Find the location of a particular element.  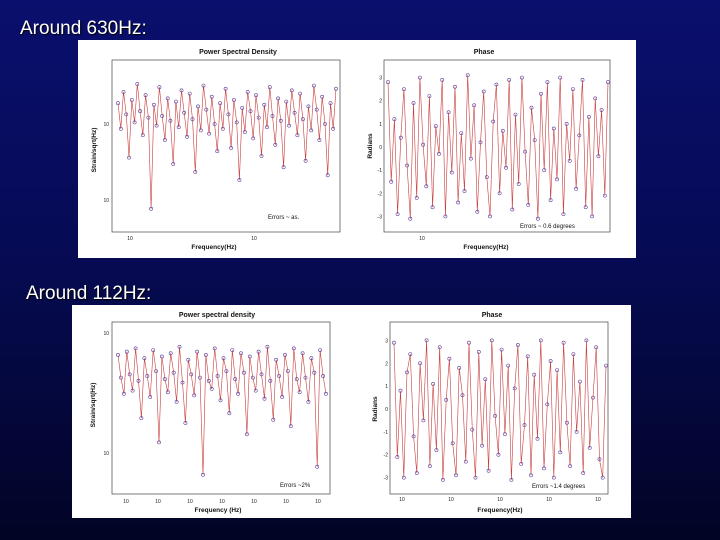

phase-630hz-frame is located at coordinates (497, 146).